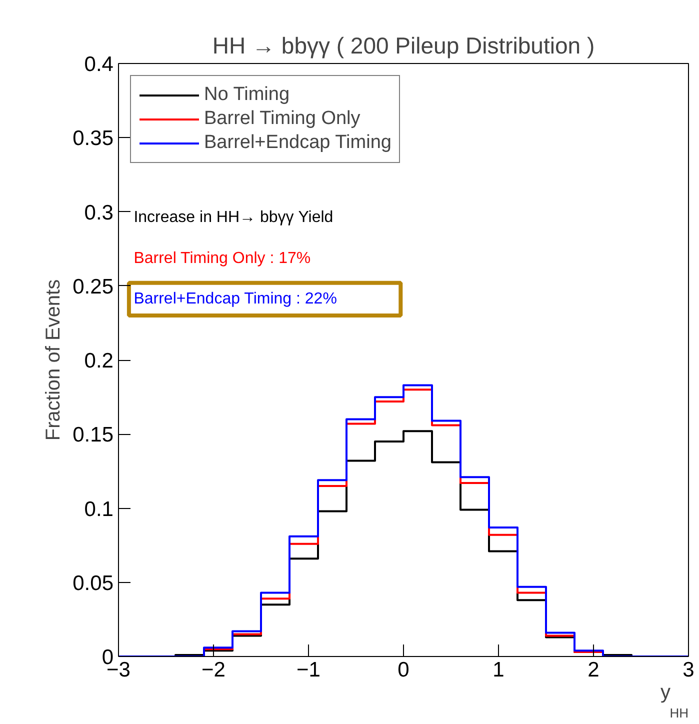 Image resolution: width=699 pixels, height=724 pixels. I want to click on y-tick-label: 0.15, so click(93, 435).